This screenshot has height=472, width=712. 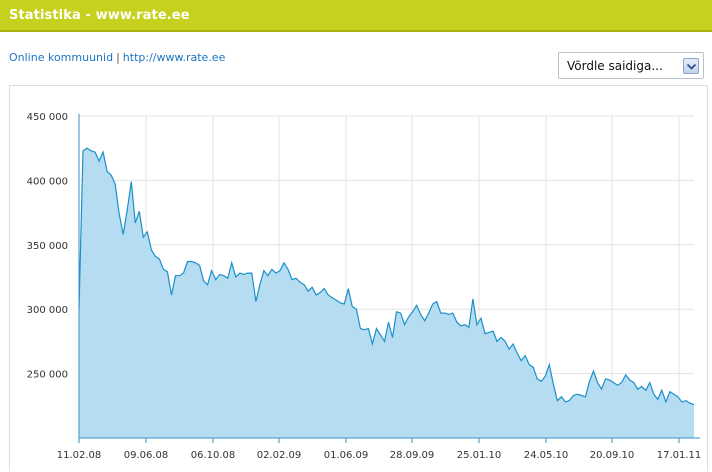 What do you see at coordinates (79, 455) in the screenshot?
I see `x-tick-label: 11.02.08` at bounding box center [79, 455].